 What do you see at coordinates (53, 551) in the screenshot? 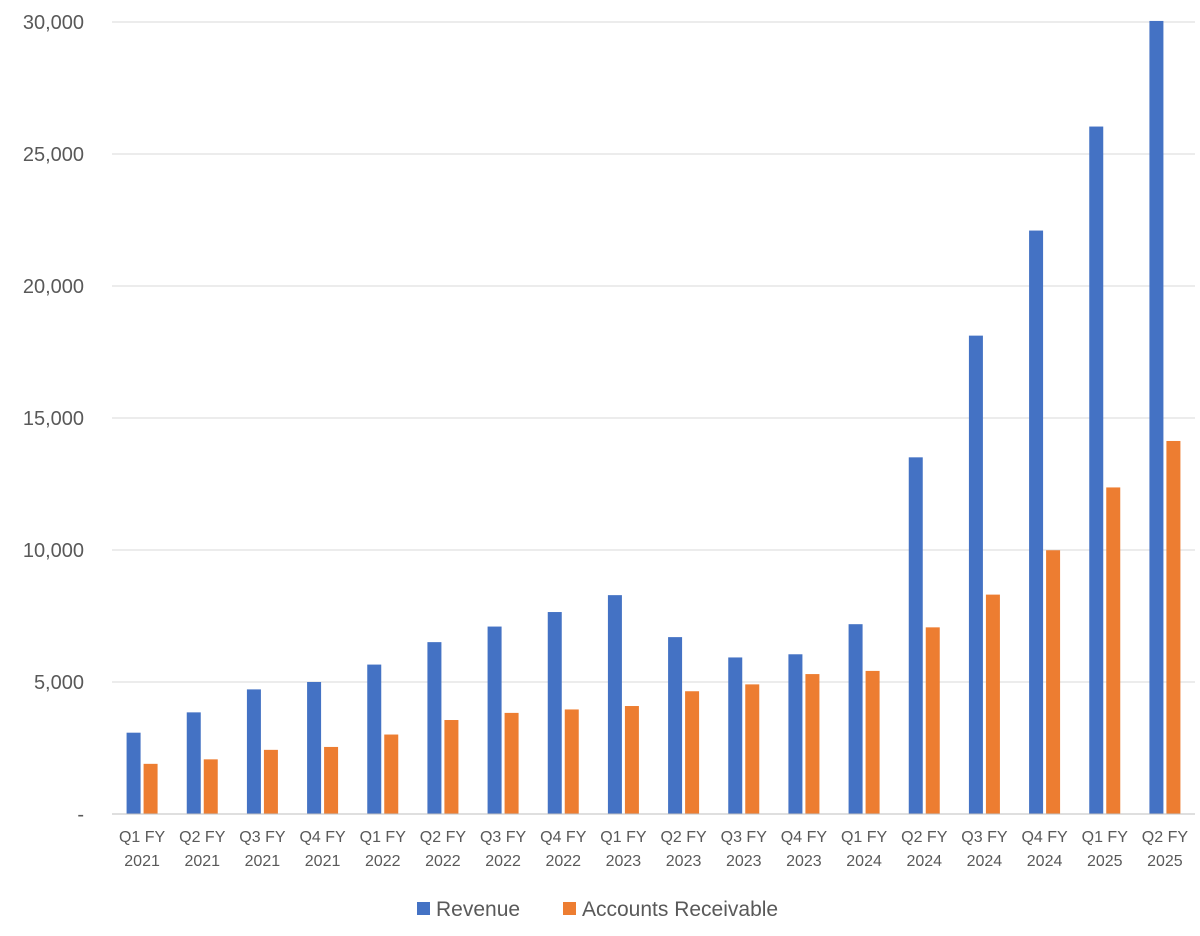
I see `y-tick-label: 10,000` at bounding box center [53, 551].